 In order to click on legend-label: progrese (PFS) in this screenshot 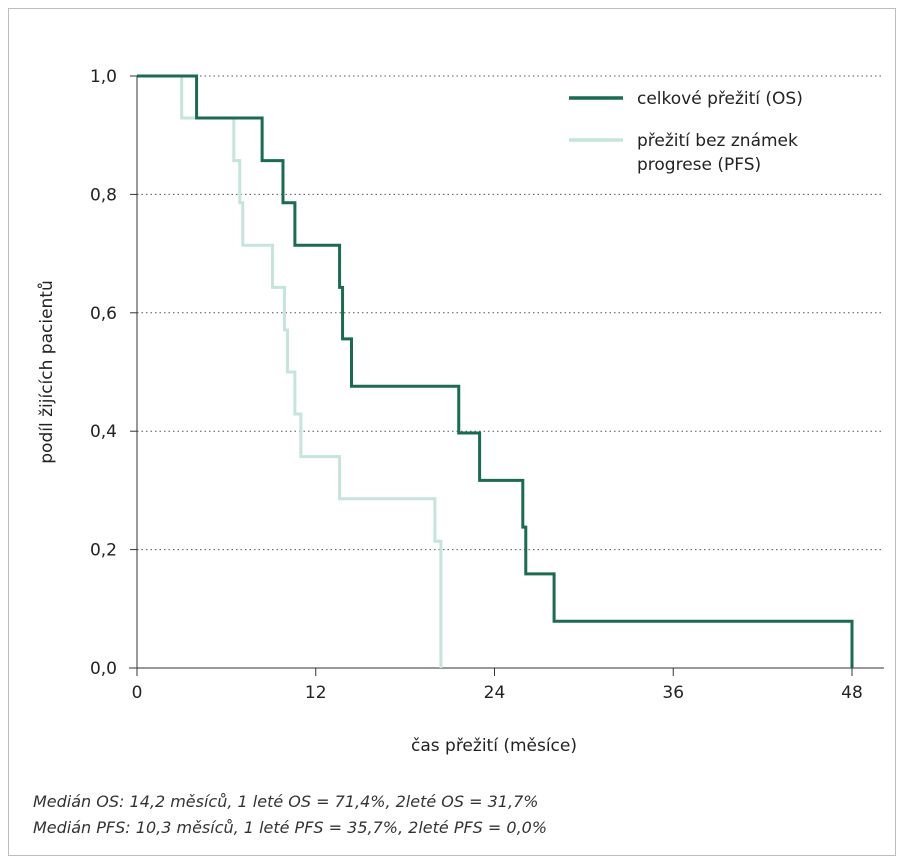, I will do `click(699, 165)`.